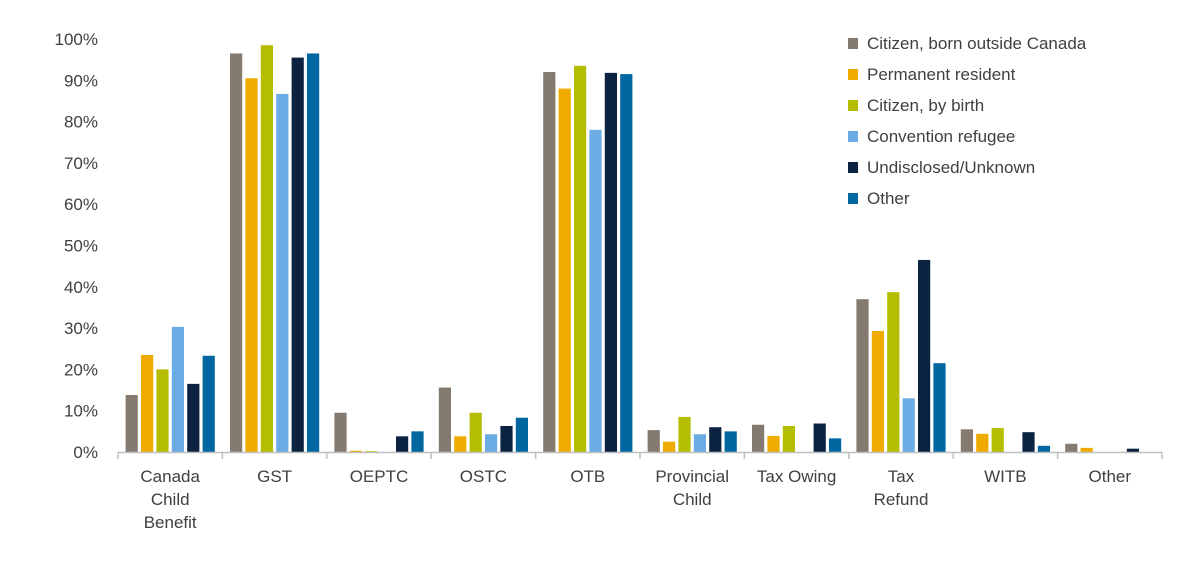 Image resolution: width=1190 pixels, height=563 pixels. Describe the element at coordinates (901, 488) in the screenshot. I see `x-tick-label: Tax Refund` at that location.